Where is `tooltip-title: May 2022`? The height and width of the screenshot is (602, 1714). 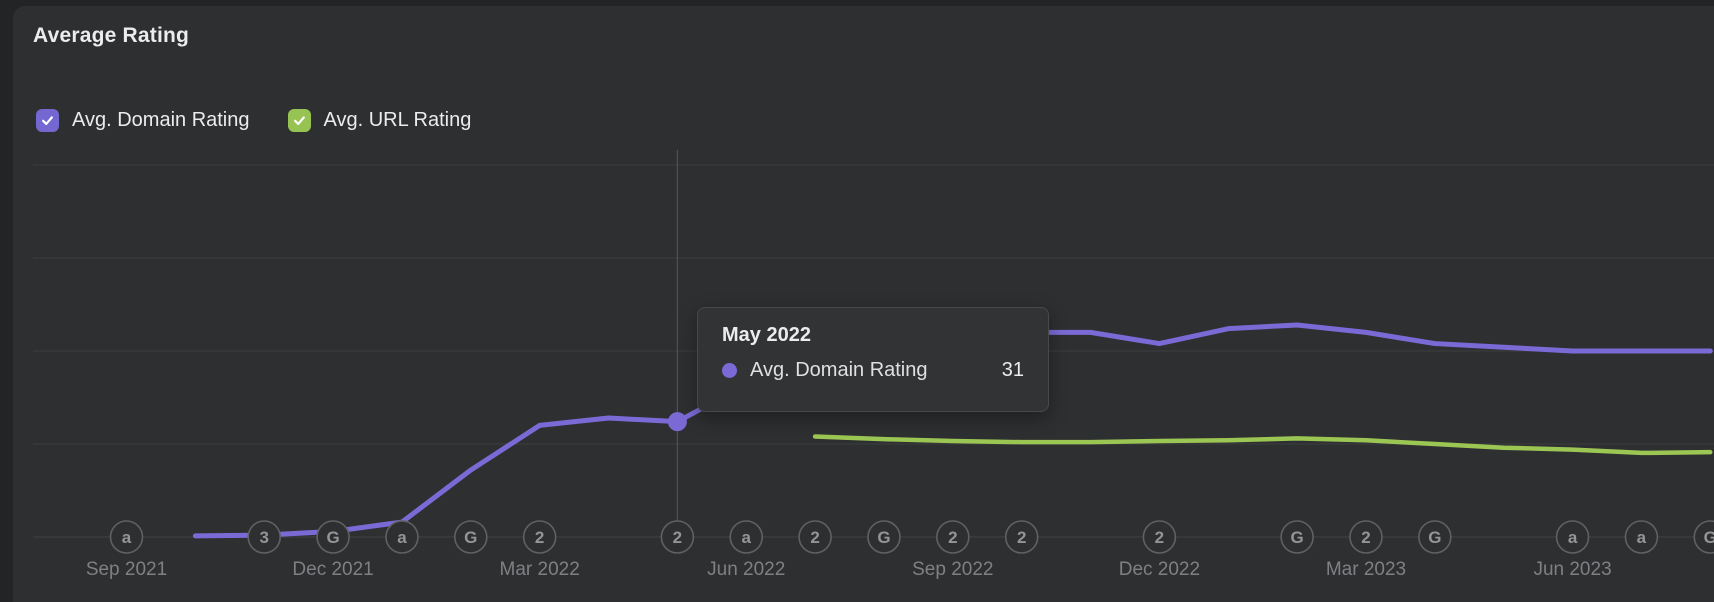
tooltip-title: May 2022 is located at coordinates (766, 335).